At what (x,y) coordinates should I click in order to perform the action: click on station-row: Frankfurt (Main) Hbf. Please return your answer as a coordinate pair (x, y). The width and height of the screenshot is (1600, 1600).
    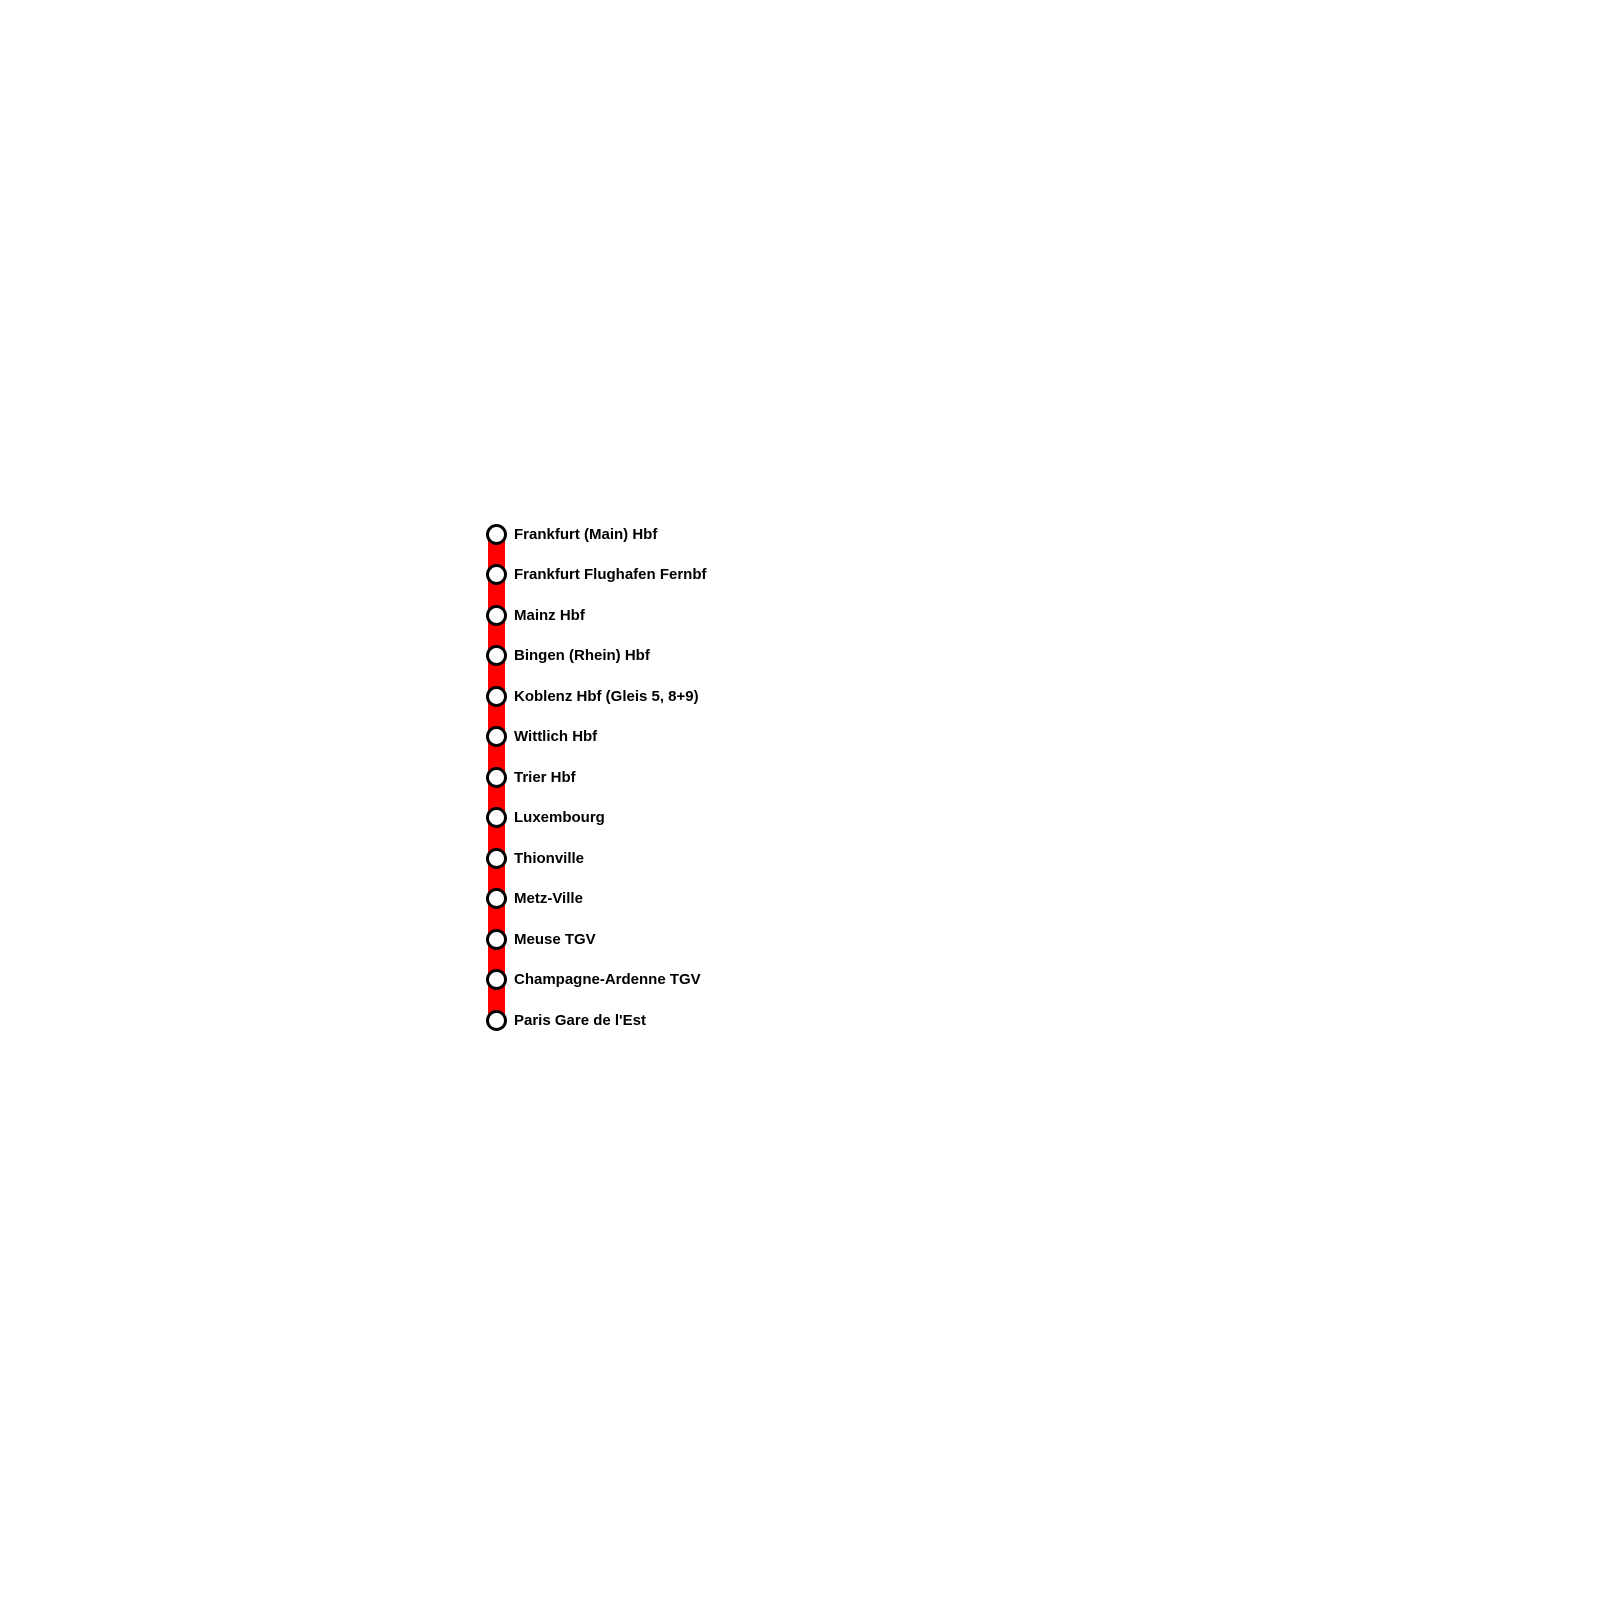
    Looking at the image, I should click on (571, 534).